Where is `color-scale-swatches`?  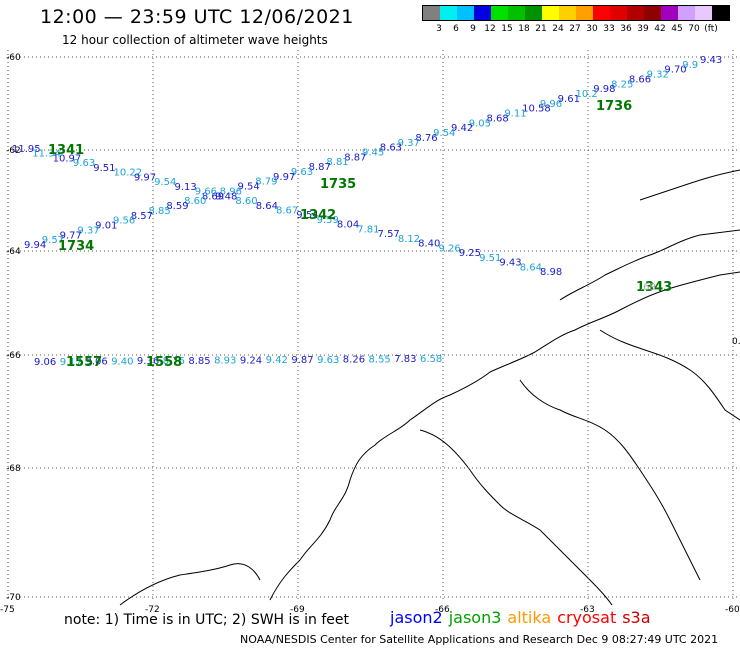
color-scale-swatches is located at coordinates (576, 13).